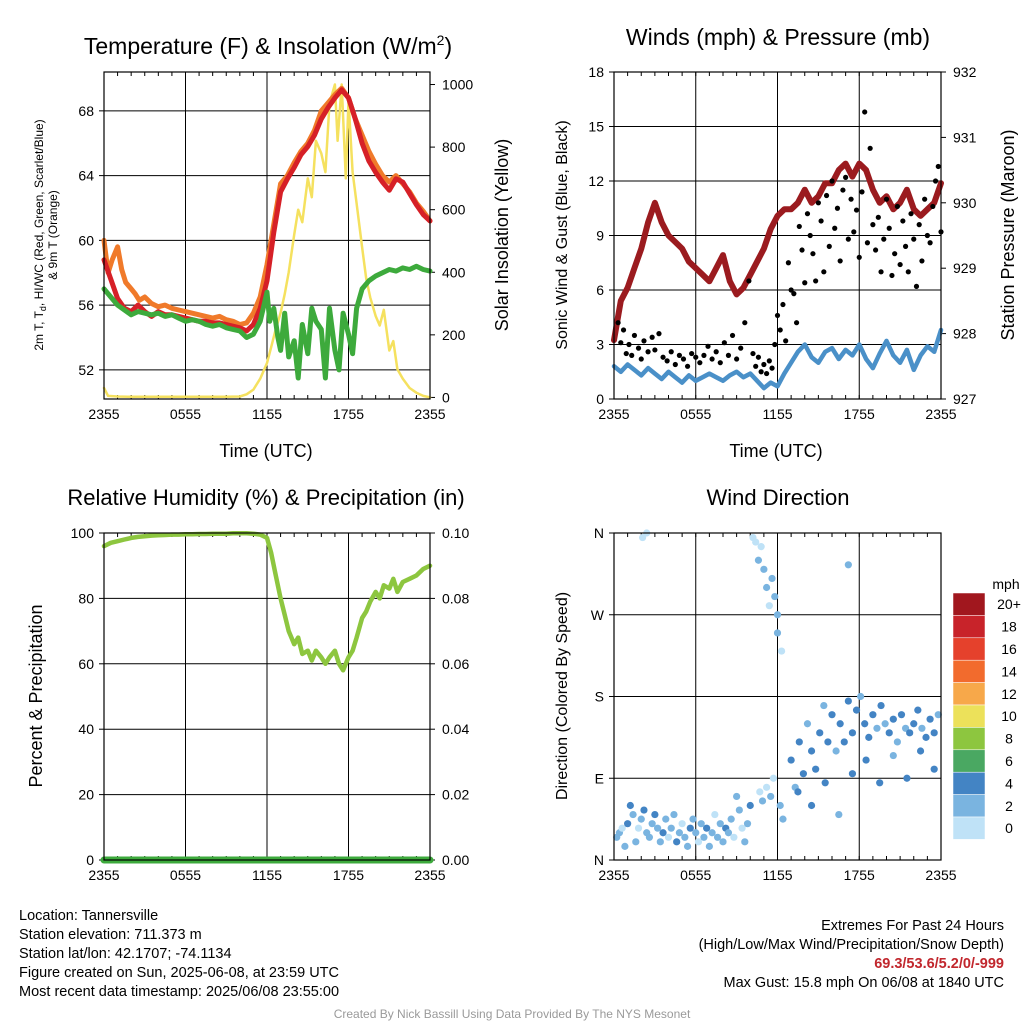 The height and width of the screenshot is (1024, 1024). What do you see at coordinates (86, 305) in the screenshot?
I see `y-tick-label-left: 56` at bounding box center [86, 305].